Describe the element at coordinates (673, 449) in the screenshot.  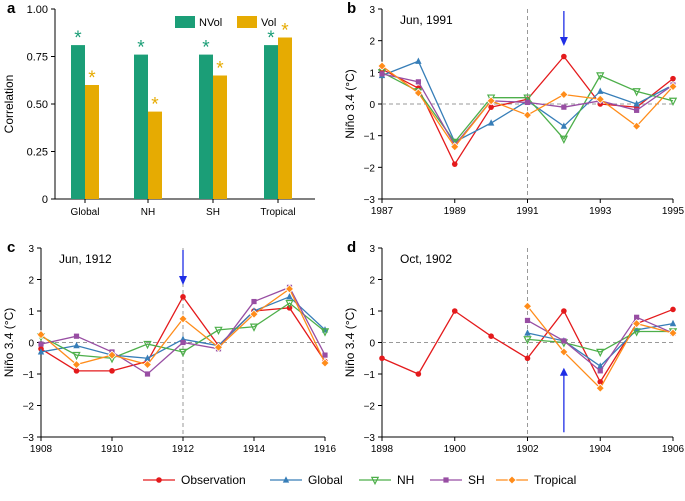
I see `x-tick-label: 1906` at that location.